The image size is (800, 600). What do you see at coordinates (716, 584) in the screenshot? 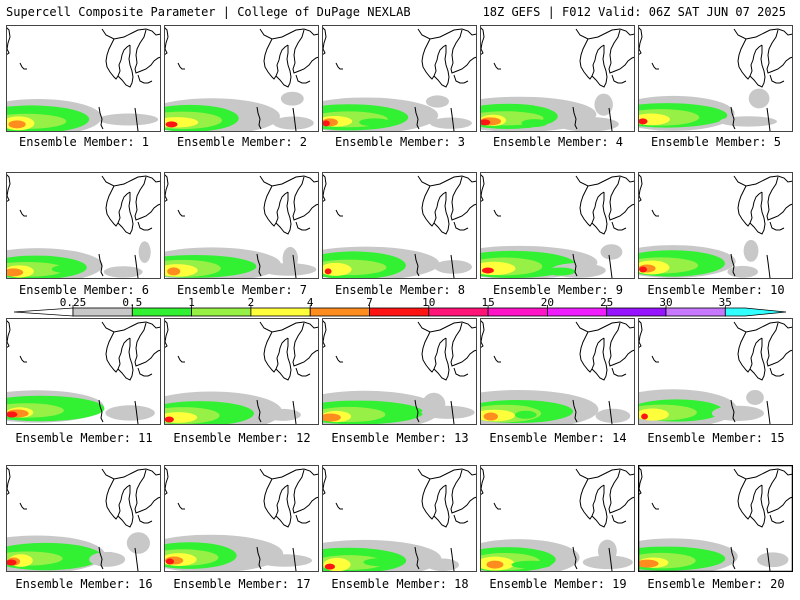
I see `ensemble-member-label: Ensemble Member: 20` at bounding box center [716, 584].